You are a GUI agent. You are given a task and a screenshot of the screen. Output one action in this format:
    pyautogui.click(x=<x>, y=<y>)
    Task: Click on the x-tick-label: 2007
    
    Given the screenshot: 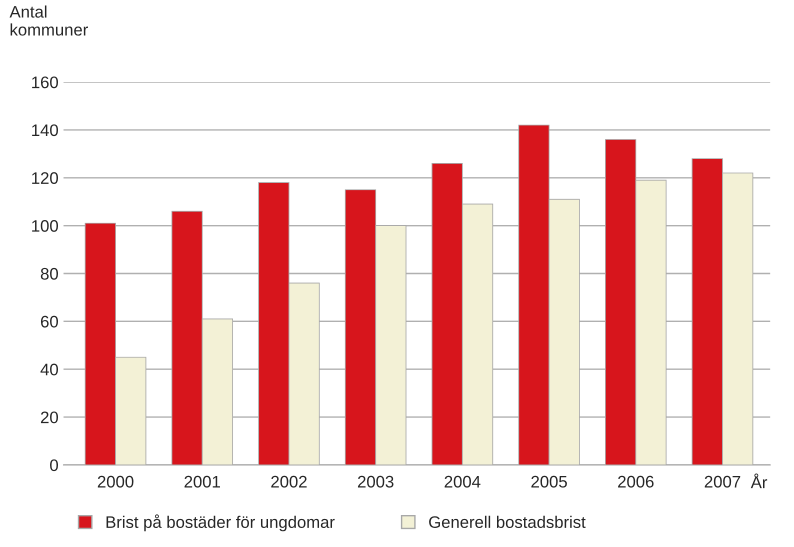 What is the action you would take?
    pyautogui.click(x=722, y=482)
    